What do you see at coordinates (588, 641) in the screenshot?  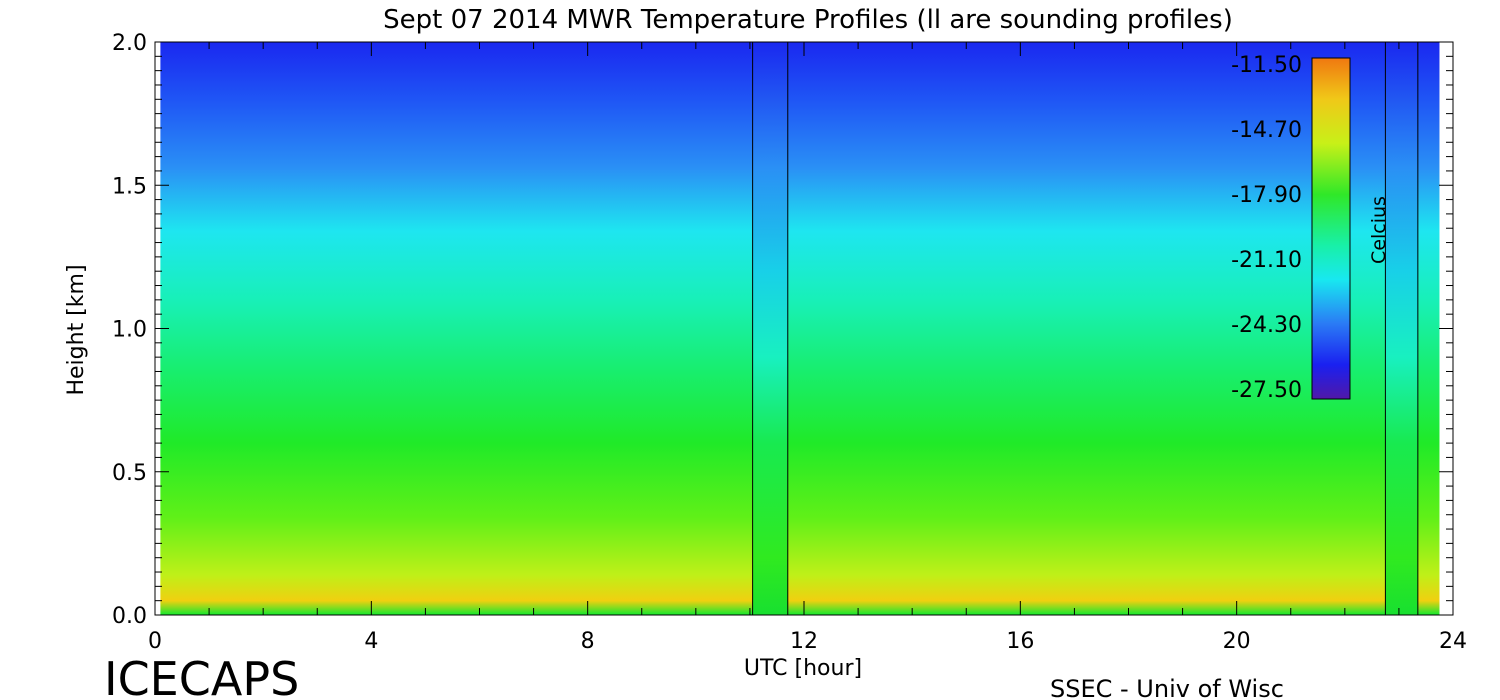 I see `x-tick-label: 8` at bounding box center [588, 641].